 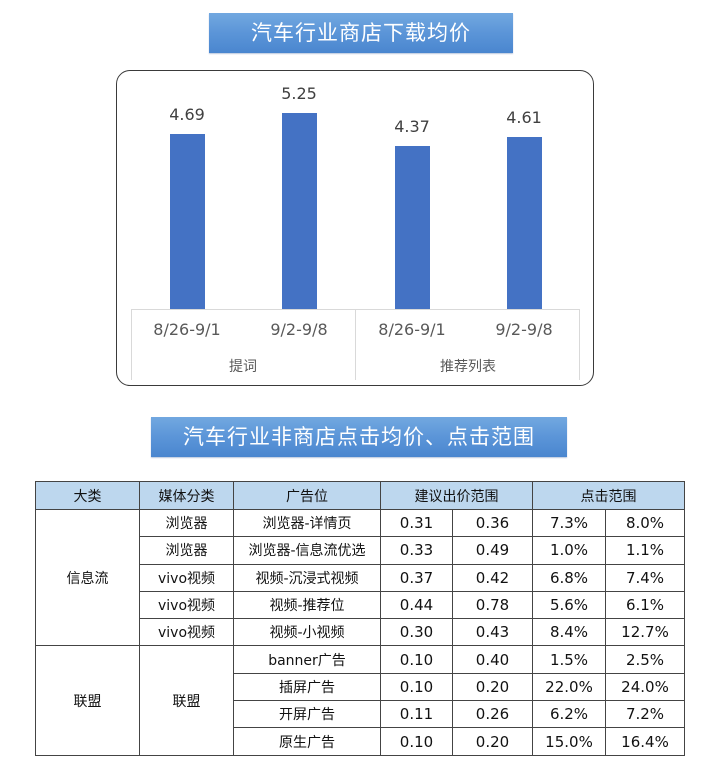 I want to click on ad-slot-cell: 视频-小视频, so click(x=307, y=632).